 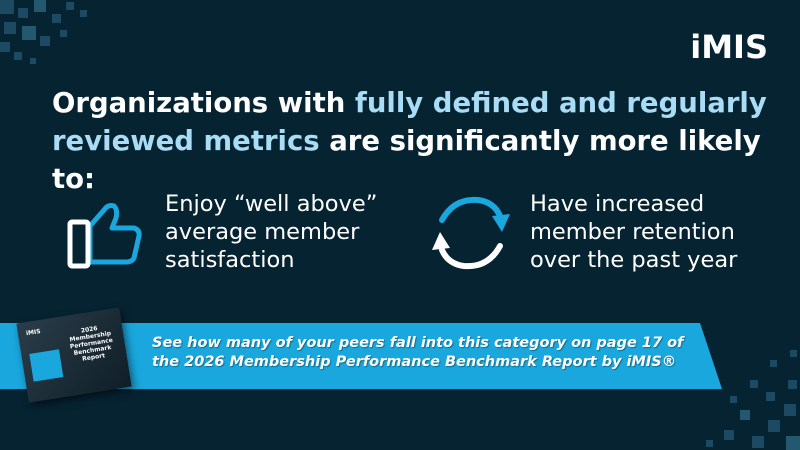 I want to click on benefit-line: member retention, so click(x=632, y=232).